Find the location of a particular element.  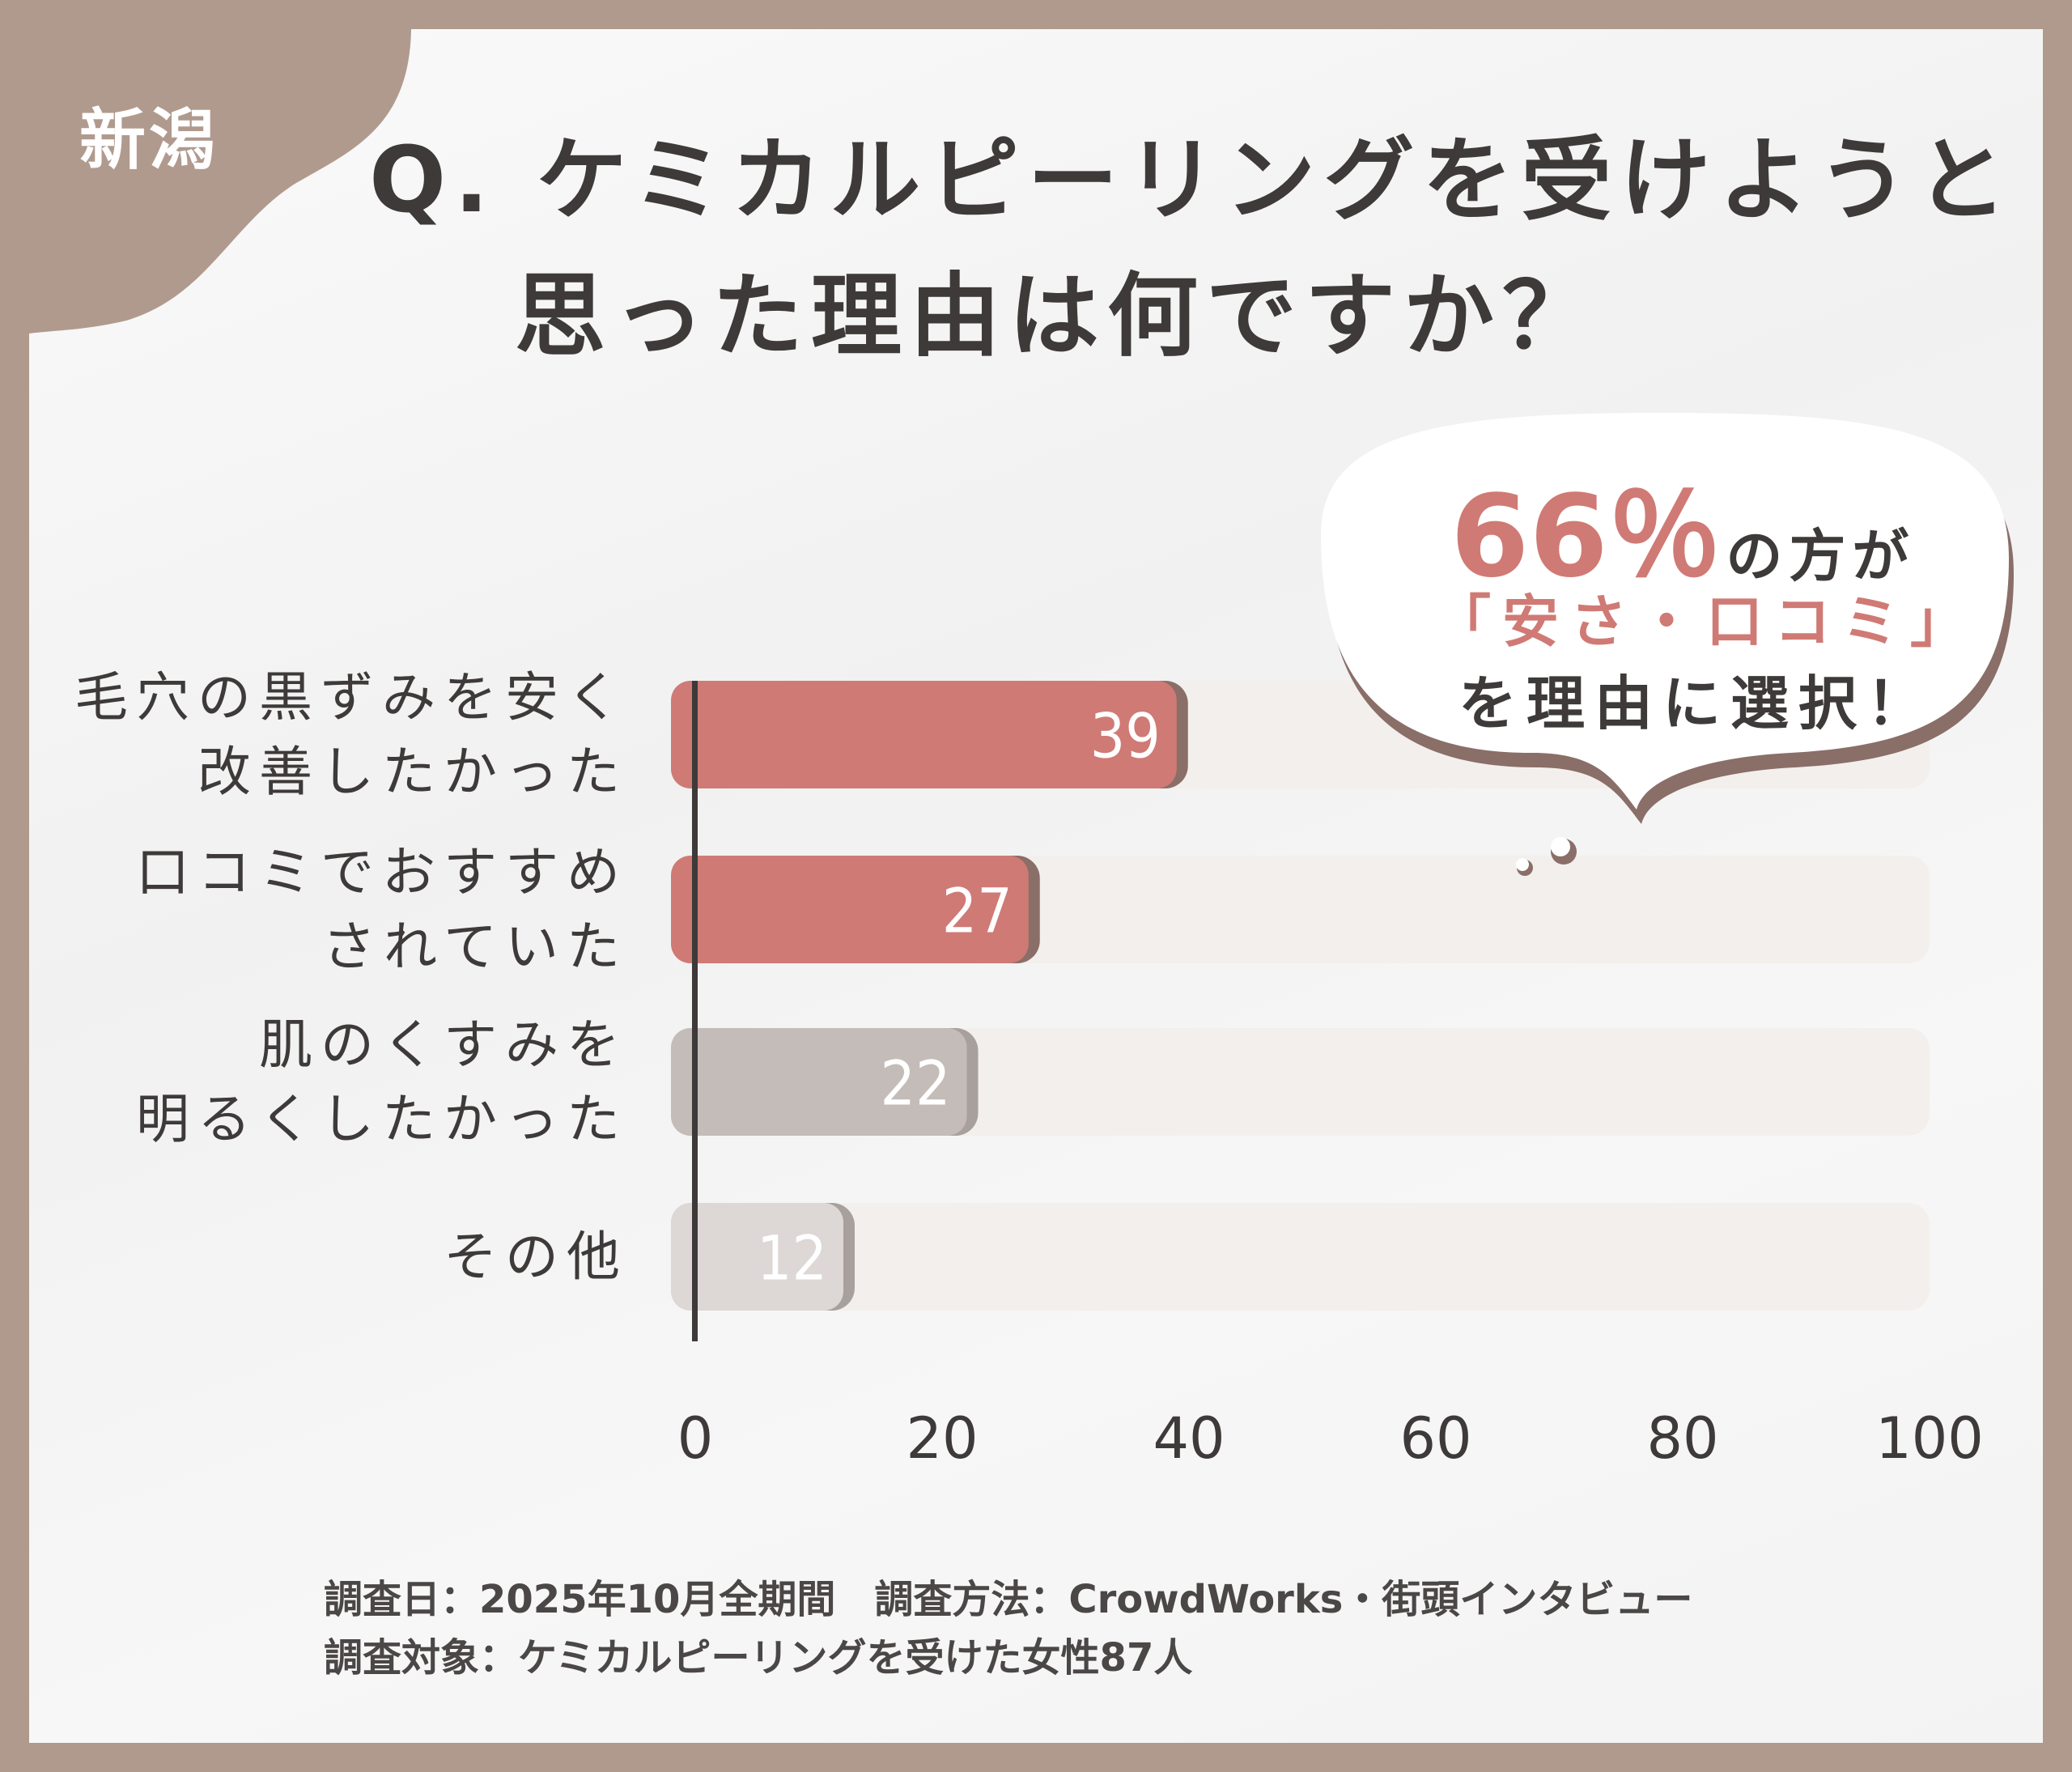

x-tick-label: 40 is located at coordinates (1189, 1439).